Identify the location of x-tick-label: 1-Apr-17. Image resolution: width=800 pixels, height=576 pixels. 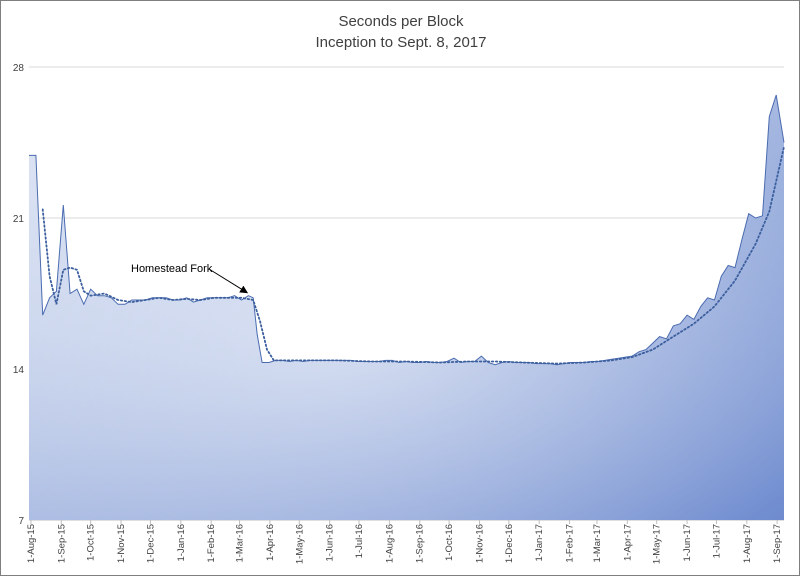
(627, 542).